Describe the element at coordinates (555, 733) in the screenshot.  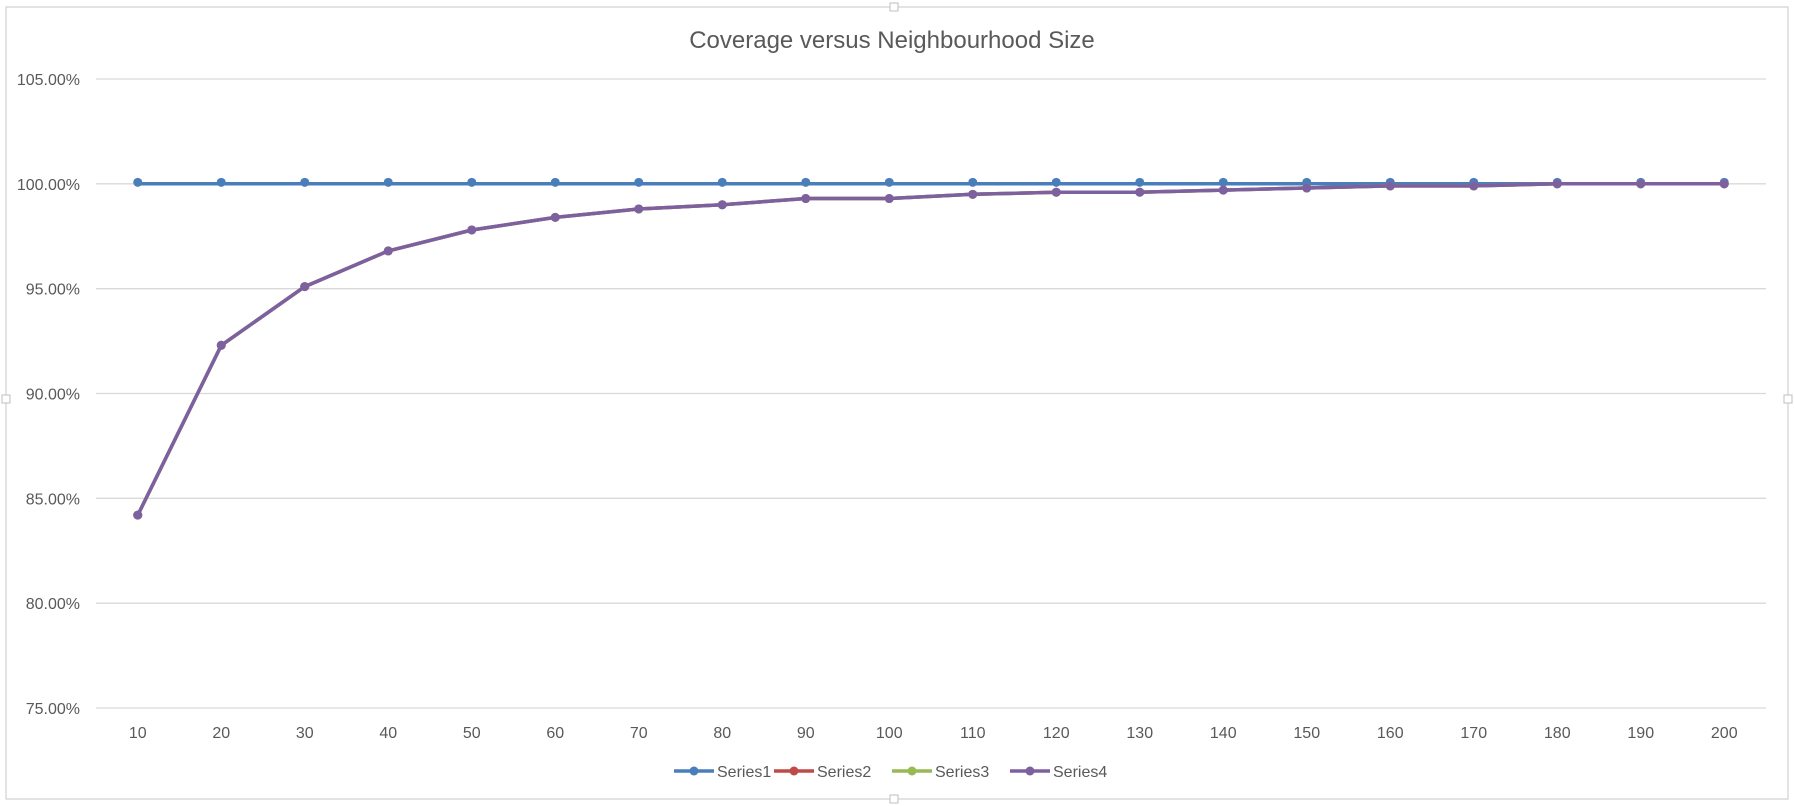
I see `x-tick-label: 60` at that location.